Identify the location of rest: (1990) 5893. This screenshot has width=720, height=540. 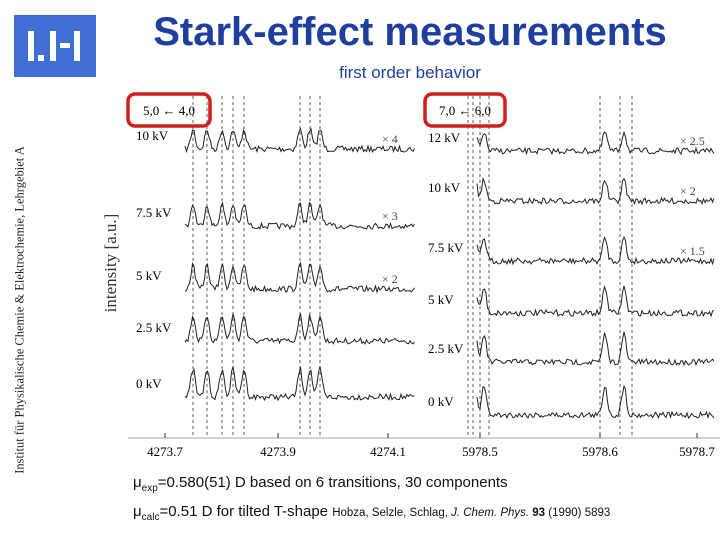
(578, 513).